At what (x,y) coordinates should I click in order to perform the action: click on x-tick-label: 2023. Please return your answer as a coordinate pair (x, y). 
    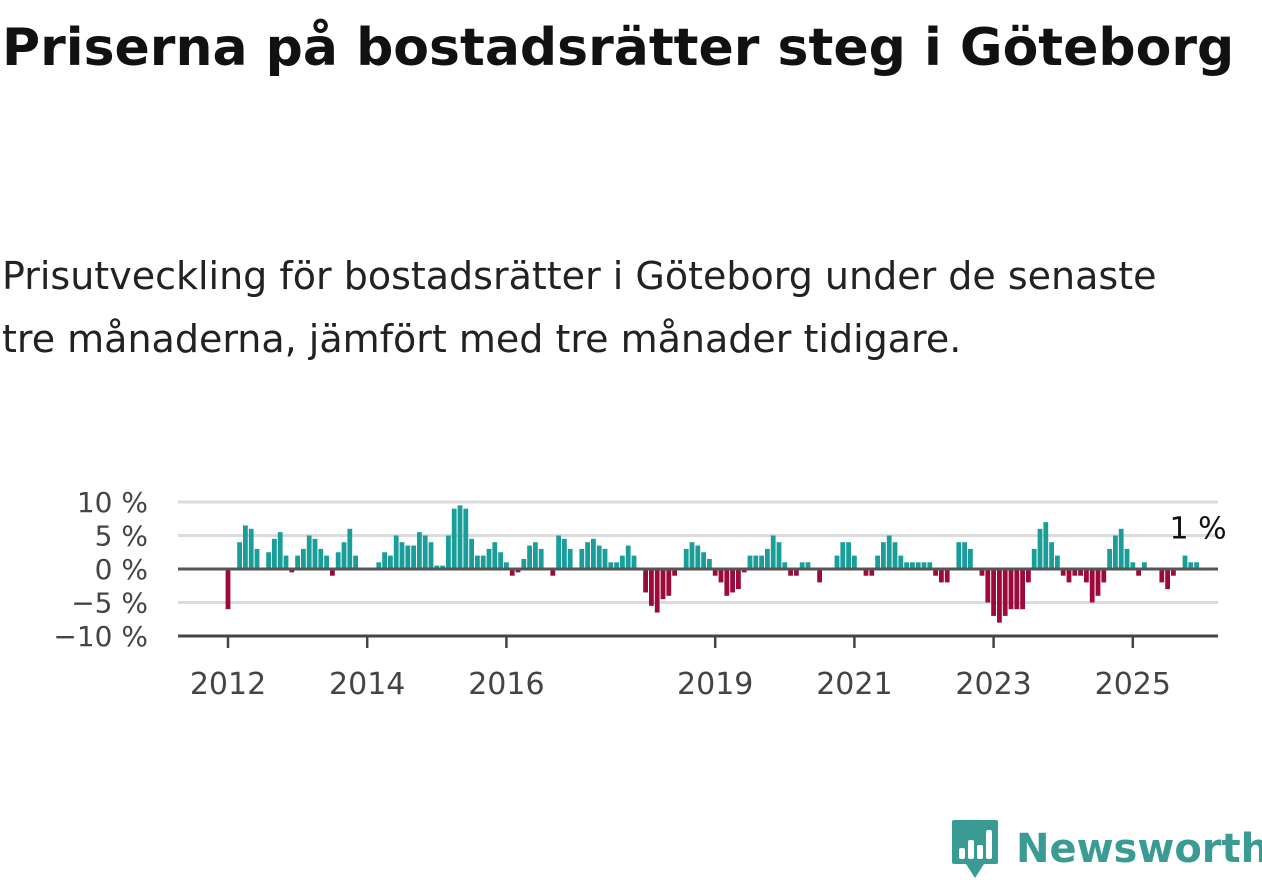
    Looking at the image, I should click on (993, 684).